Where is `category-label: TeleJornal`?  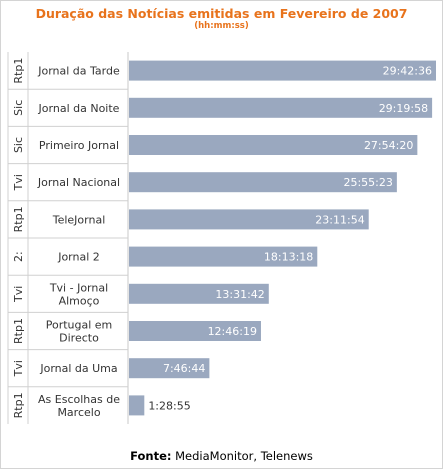 category-label: TeleJornal is located at coordinates (79, 219).